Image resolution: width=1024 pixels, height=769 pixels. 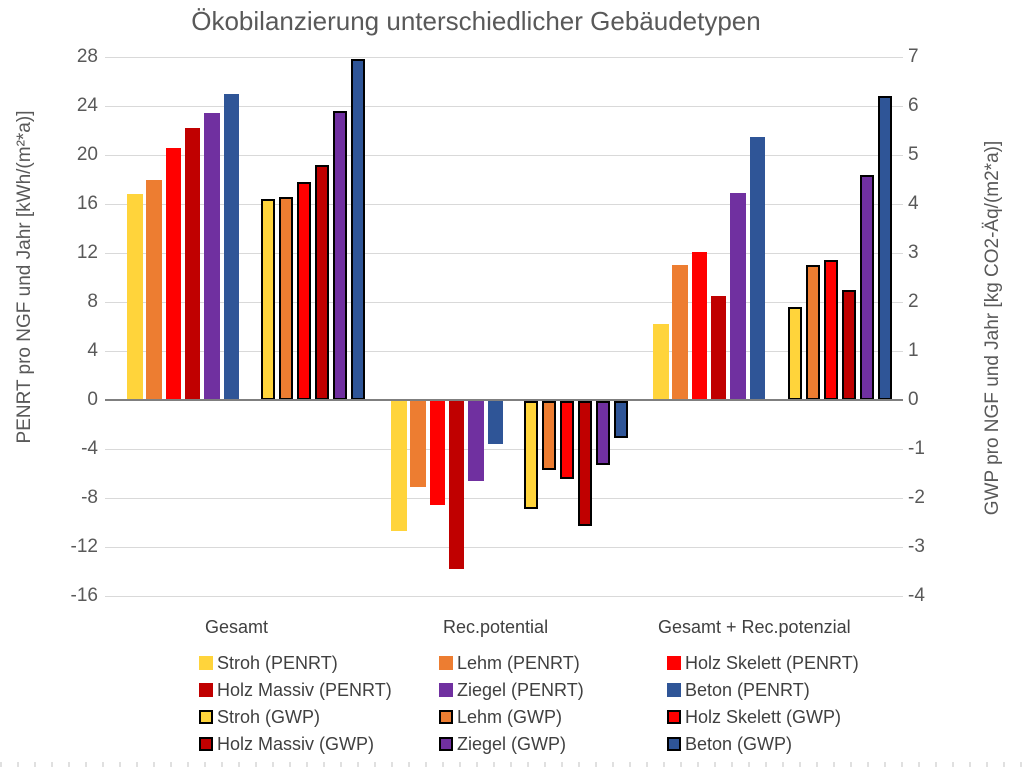 I want to click on right-axis-title: GWP pro NGF und Jahr [kg CO2-Äq/(m2*a)], so click(x=992, y=328).